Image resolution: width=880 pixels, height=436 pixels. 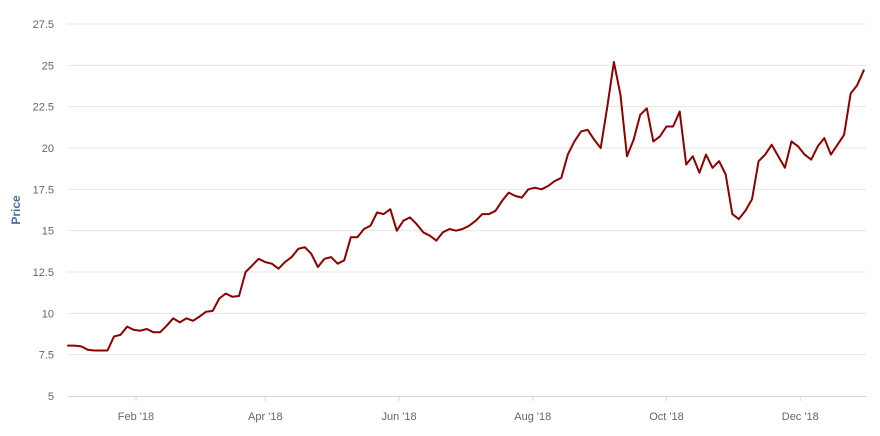 What do you see at coordinates (265, 417) in the screenshot?
I see `x-tick-label: Apr '18` at bounding box center [265, 417].